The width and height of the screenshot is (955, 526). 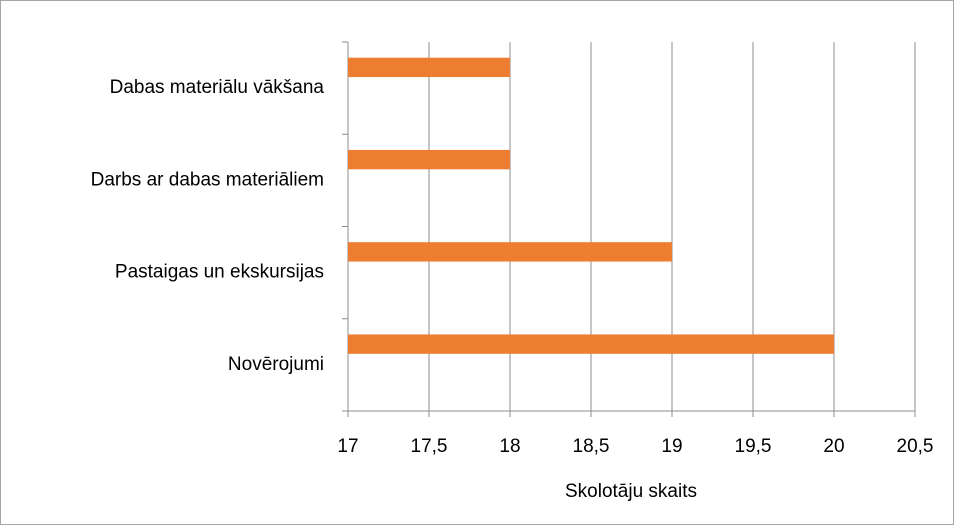 What do you see at coordinates (915, 446) in the screenshot?
I see `x-tick-label: 20,5` at bounding box center [915, 446].